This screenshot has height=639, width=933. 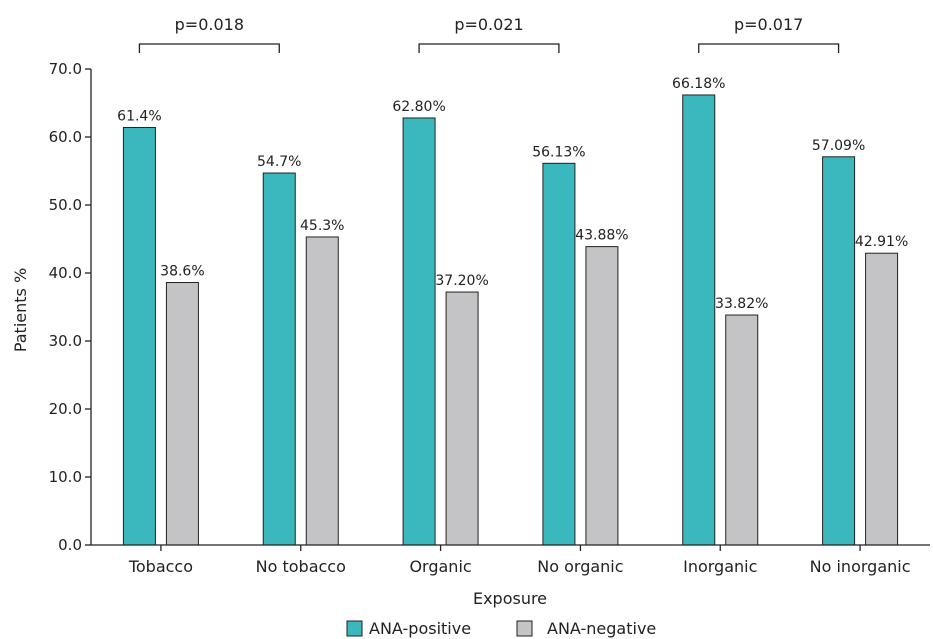 What do you see at coordinates (160, 566) in the screenshot?
I see `x-tick-label: Tobacco` at bounding box center [160, 566].